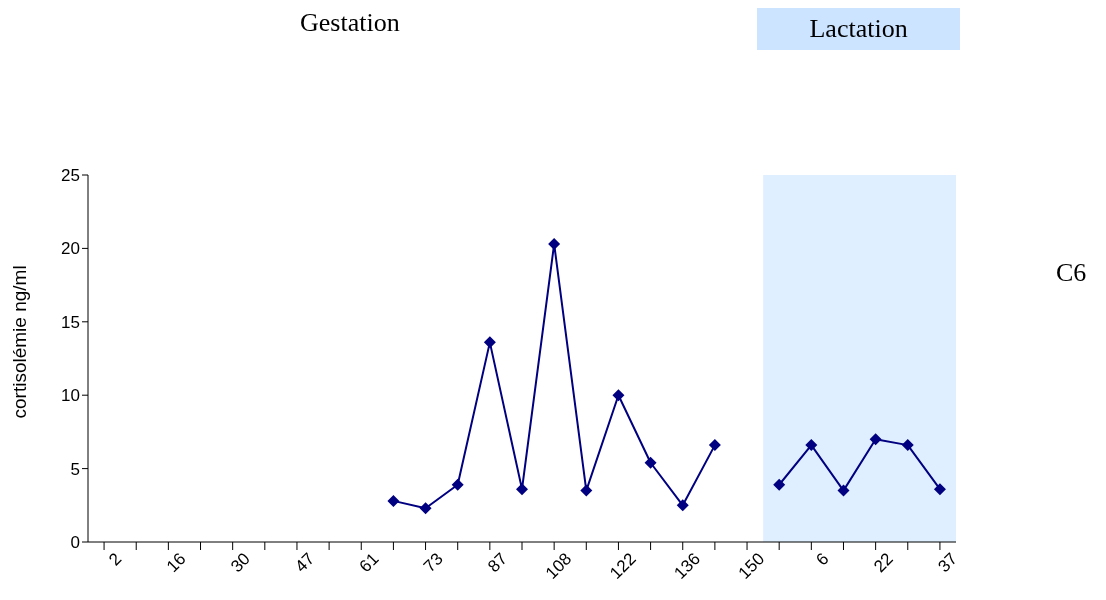 The height and width of the screenshot is (600, 1106). What do you see at coordinates (115, 559) in the screenshot?
I see `x-tick-label: 2` at bounding box center [115, 559].